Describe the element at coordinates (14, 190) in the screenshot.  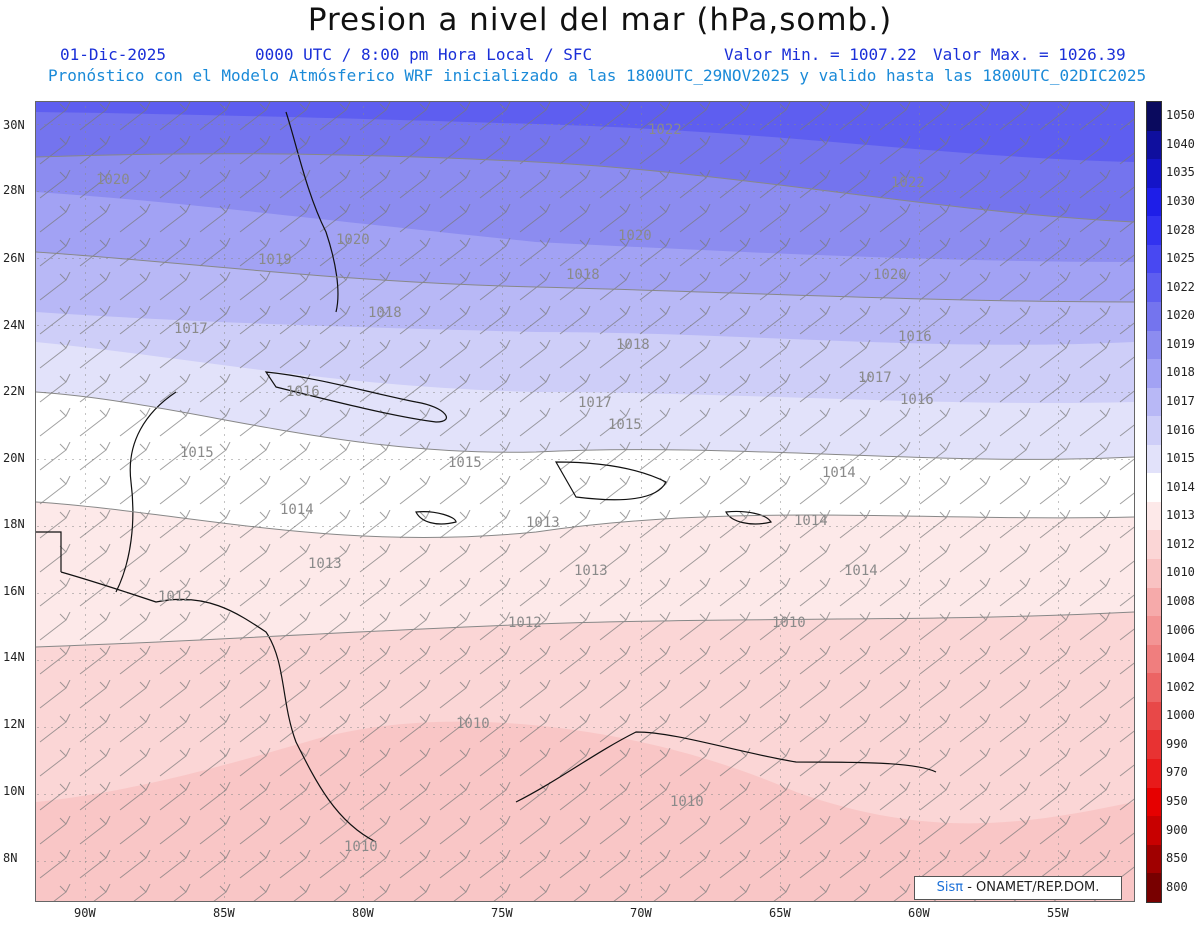
I see `lat-label: 28N` at that location.